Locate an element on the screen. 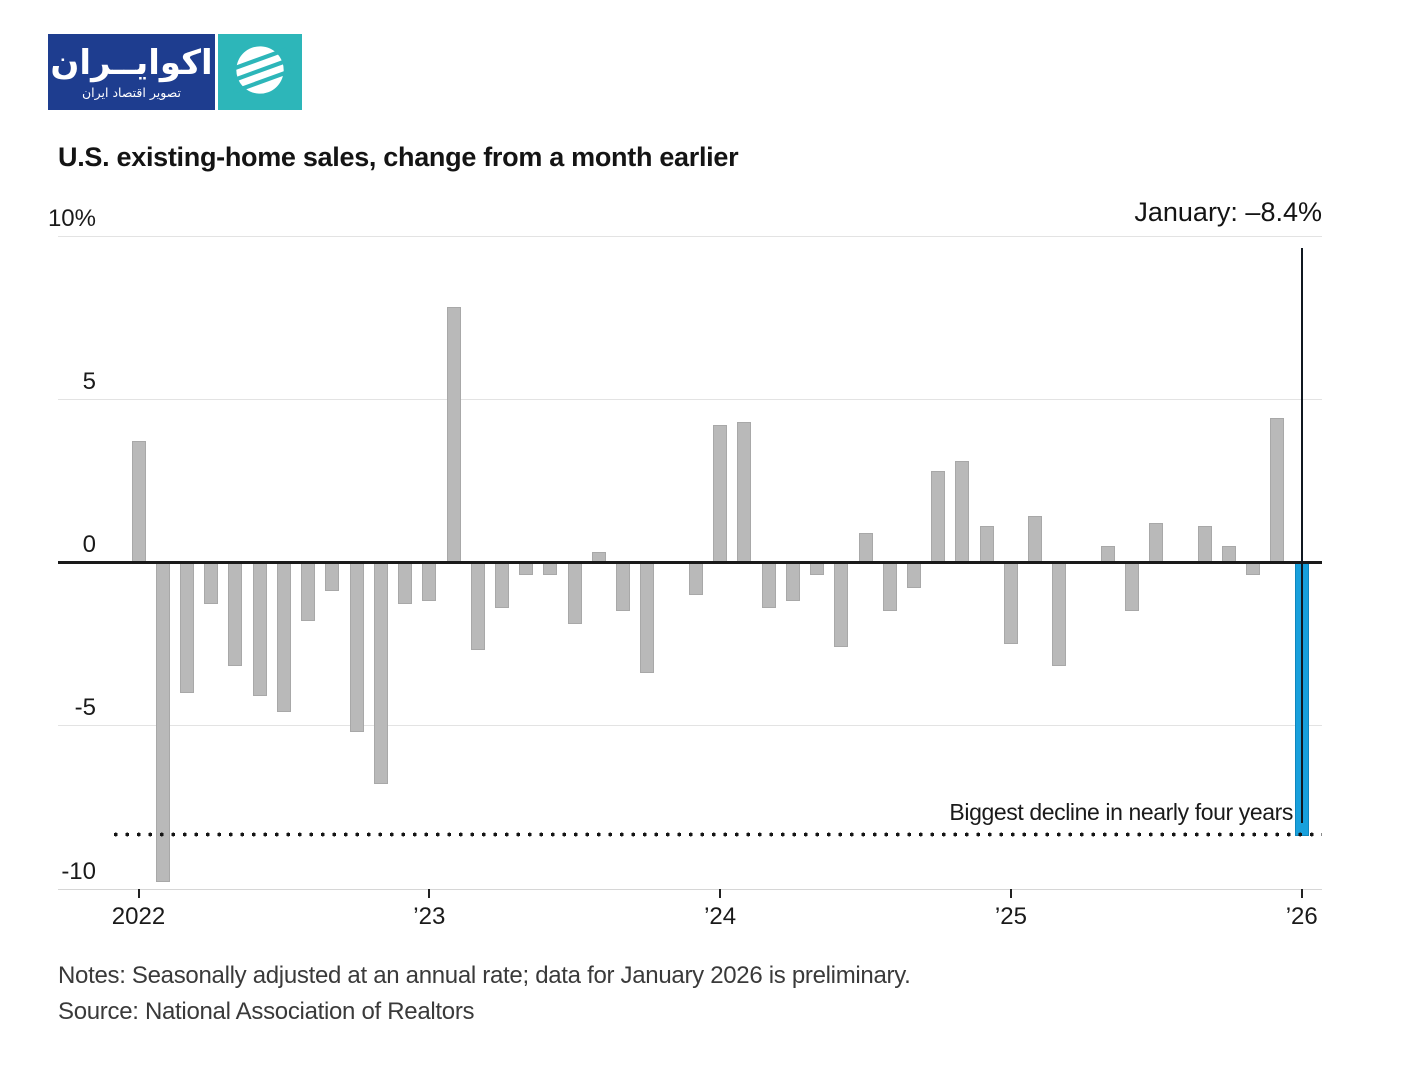 Image resolution: width=1416 pixels, height=1080 pixels. y-axis-label-0: 0 is located at coordinates (89, 544).